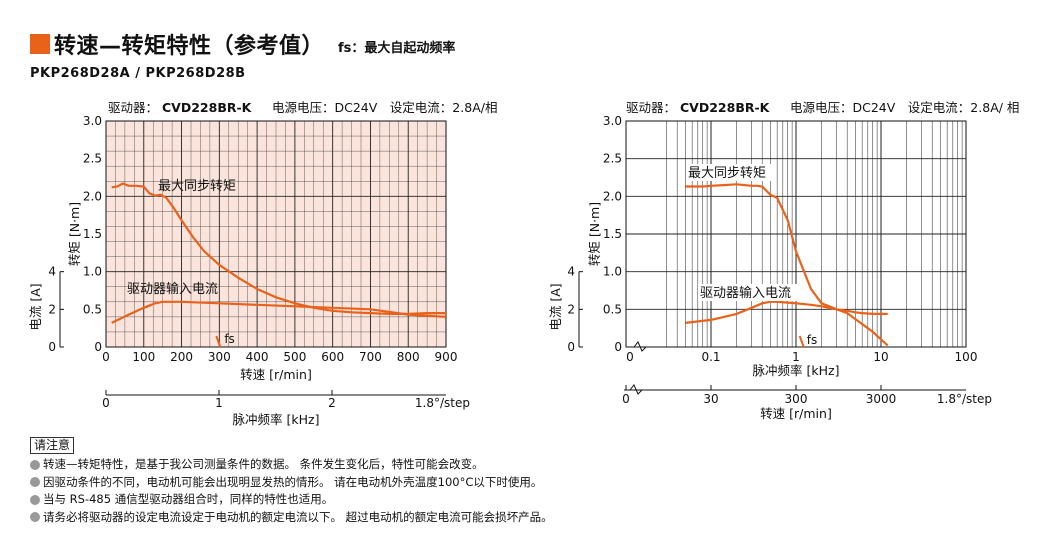  What do you see at coordinates (219, 403) in the screenshot?
I see `pulse-tick-label: 1` at bounding box center [219, 403].